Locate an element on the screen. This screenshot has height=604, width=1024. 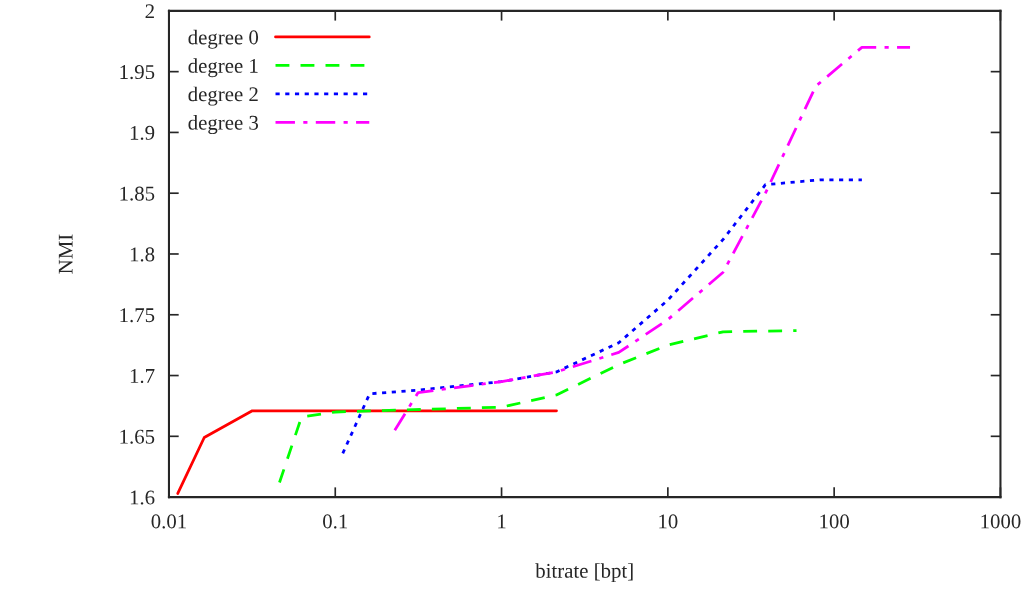
x-axis-title: bitrate [bpt] is located at coordinates (584, 573).